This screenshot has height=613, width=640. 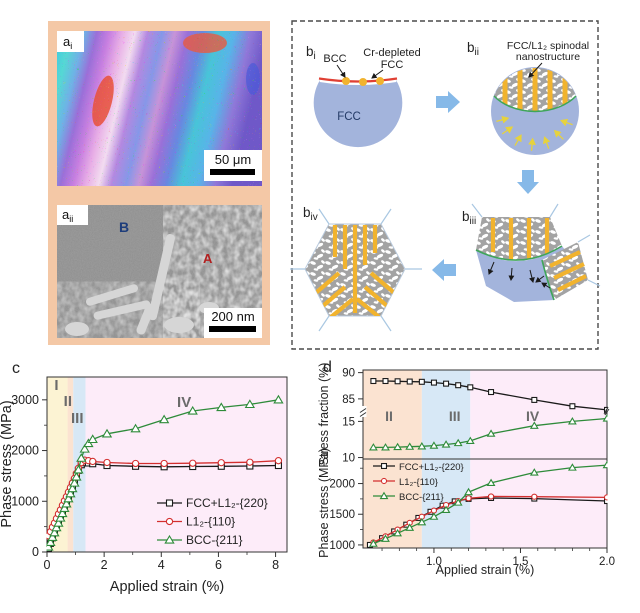 I want to click on x-tick-label: 4, so click(x=161, y=565).